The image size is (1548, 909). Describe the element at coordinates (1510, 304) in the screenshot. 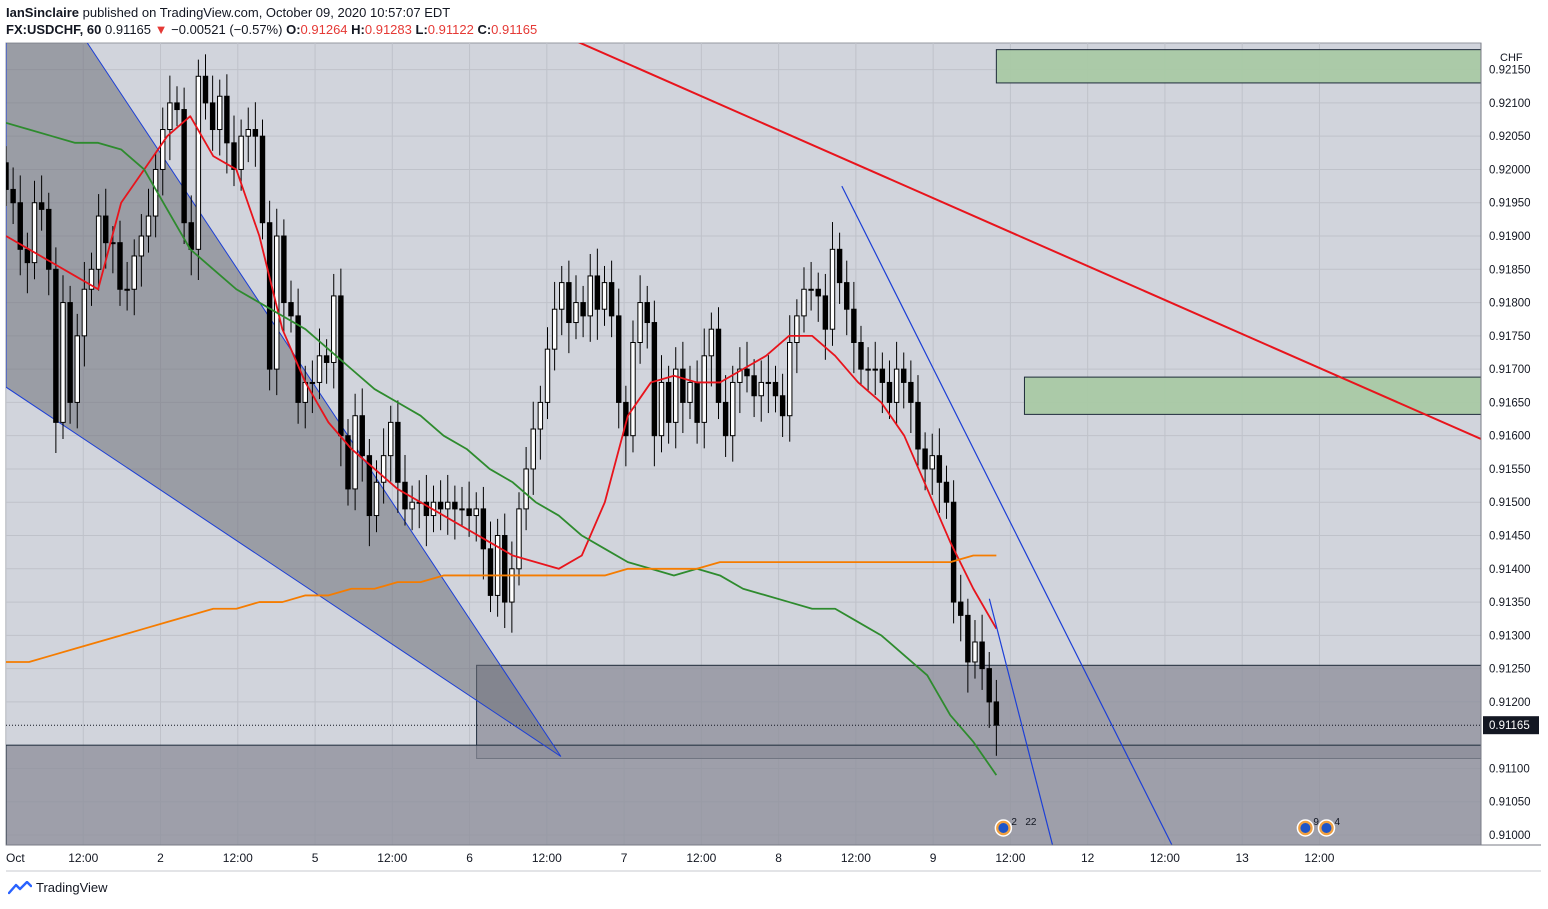

I see `y-tick-label-7: 0.91800` at that location.